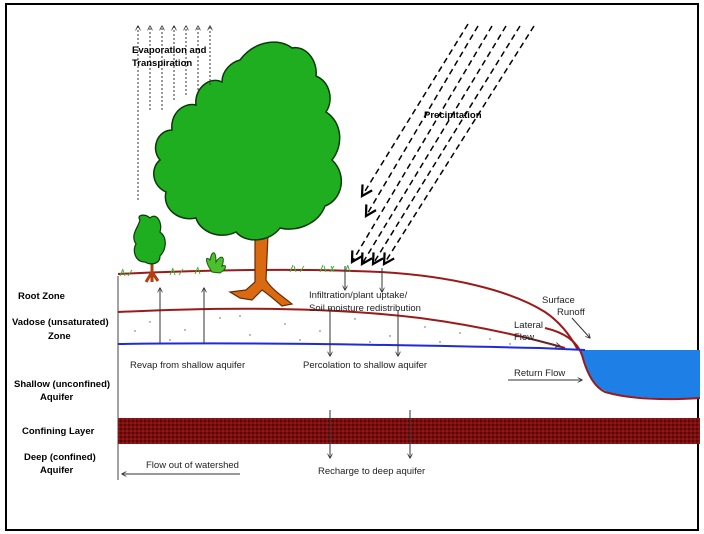  What do you see at coordinates (60, 322) in the screenshot?
I see `vadose-zone-label: Vadose (unsaturated)` at bounding box center [60, 322].